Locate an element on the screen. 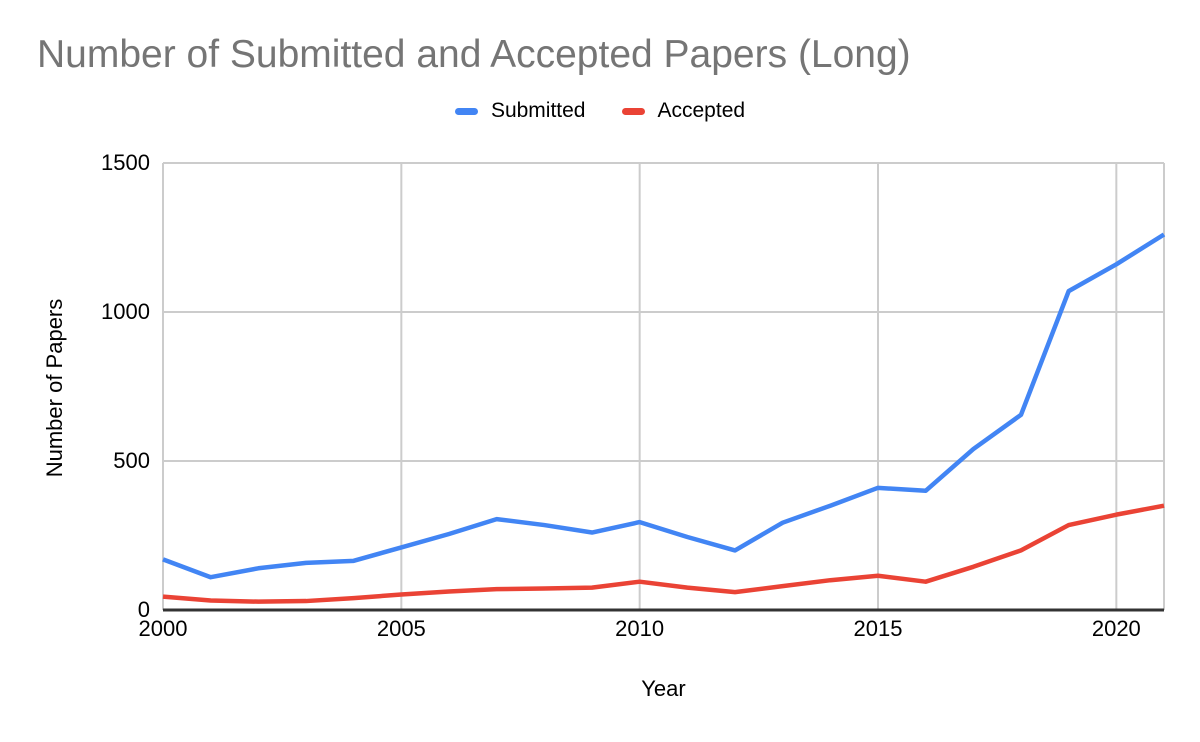  x-tick-label: 2005 is located at coordinates (401, 628).